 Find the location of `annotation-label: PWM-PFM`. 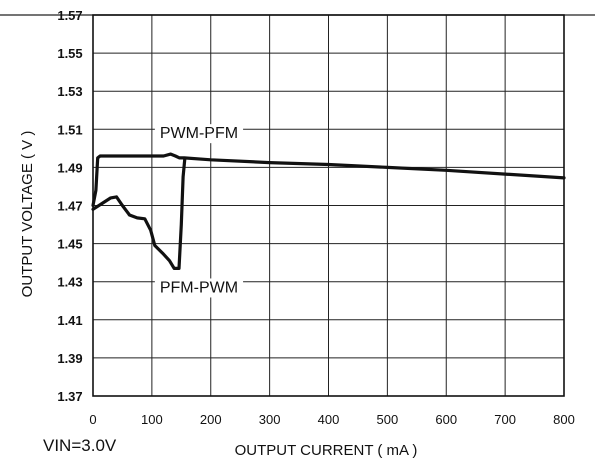

annotation-label: PWM-PFM is located at coordinates (199, 133).